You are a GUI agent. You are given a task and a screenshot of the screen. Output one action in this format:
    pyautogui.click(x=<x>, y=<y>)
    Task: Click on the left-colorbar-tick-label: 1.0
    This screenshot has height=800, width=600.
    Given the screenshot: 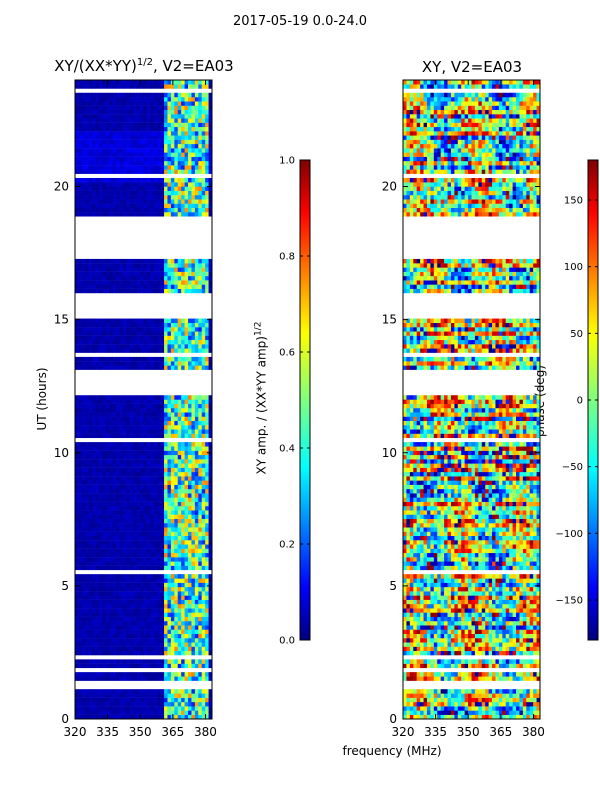 What is the action you would take?
    pyautogui.click(x=287, y=161)
    